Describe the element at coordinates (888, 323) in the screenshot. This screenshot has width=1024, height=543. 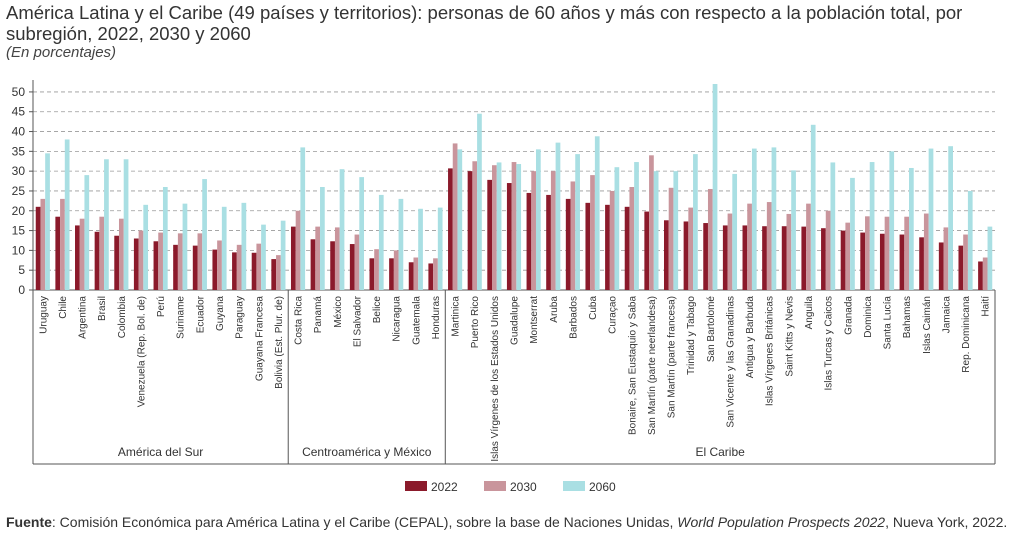
I see `x-tick-label: Santa Lucía` at that location.